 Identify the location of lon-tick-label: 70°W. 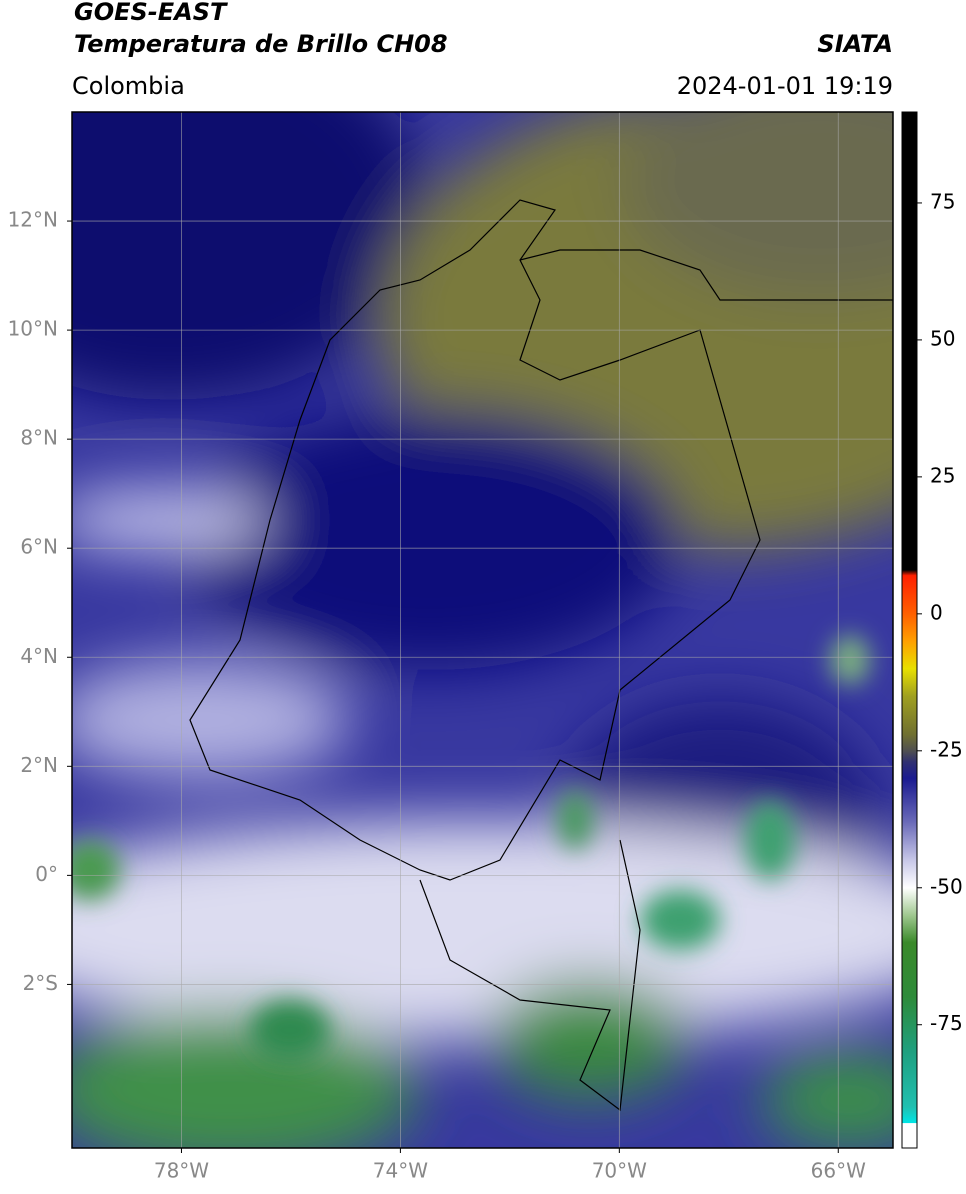
(619, 1171).